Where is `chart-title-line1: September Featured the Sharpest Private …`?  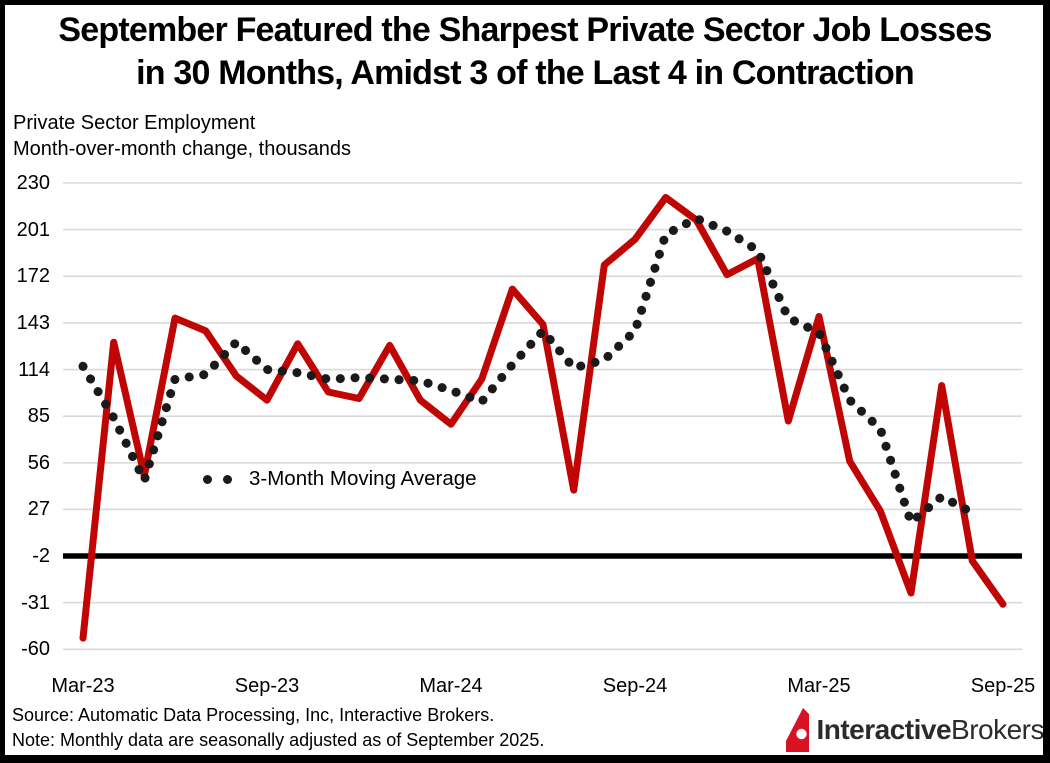
chart-title-line1: September Featured the Sharpest Private … is located at coordinates (525, 30).